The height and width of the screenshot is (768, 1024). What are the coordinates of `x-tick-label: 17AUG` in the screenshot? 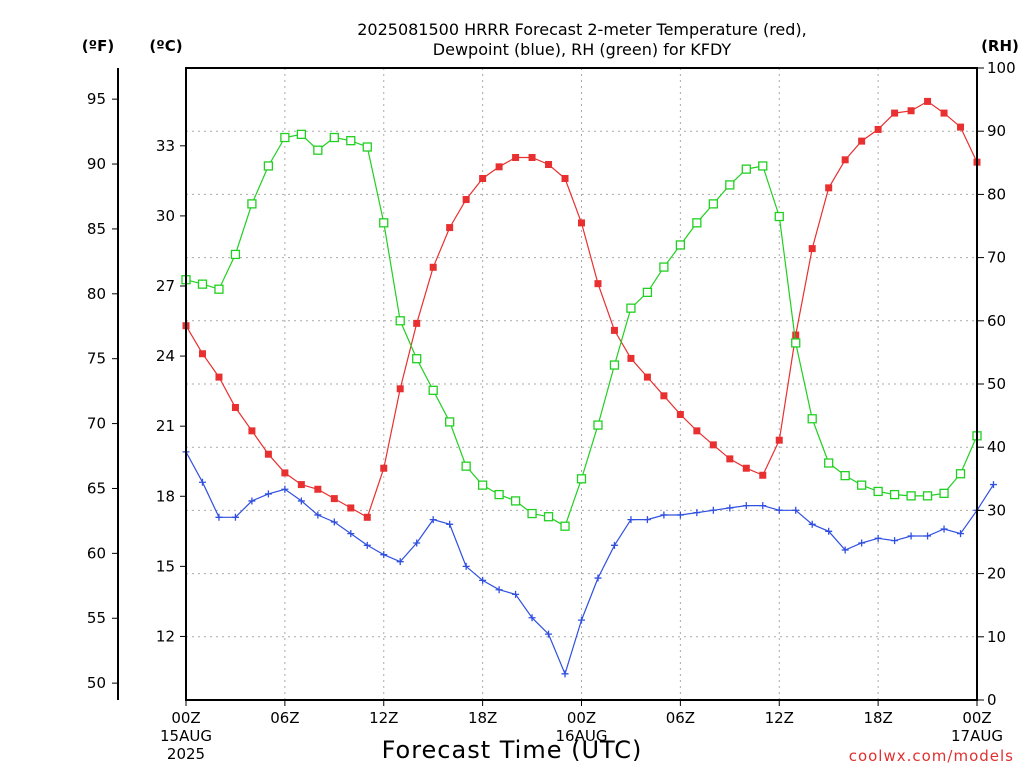 It's located at (977, 736).